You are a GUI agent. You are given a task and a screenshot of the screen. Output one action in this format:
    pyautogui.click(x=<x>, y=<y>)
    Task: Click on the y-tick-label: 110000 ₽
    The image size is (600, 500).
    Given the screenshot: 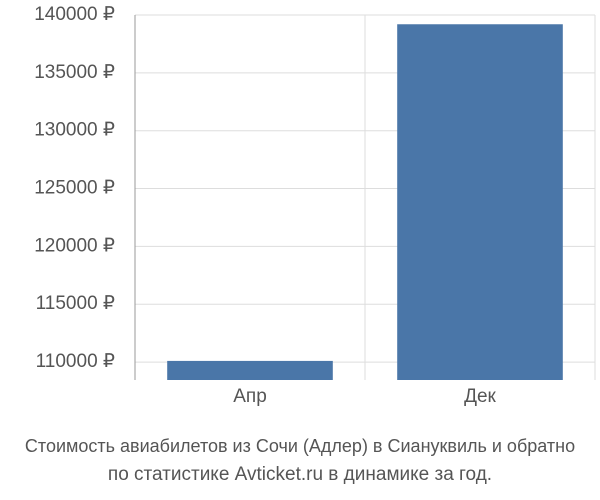 What is the action you would take?
    pyautogui.click(x=75, y=361)
    